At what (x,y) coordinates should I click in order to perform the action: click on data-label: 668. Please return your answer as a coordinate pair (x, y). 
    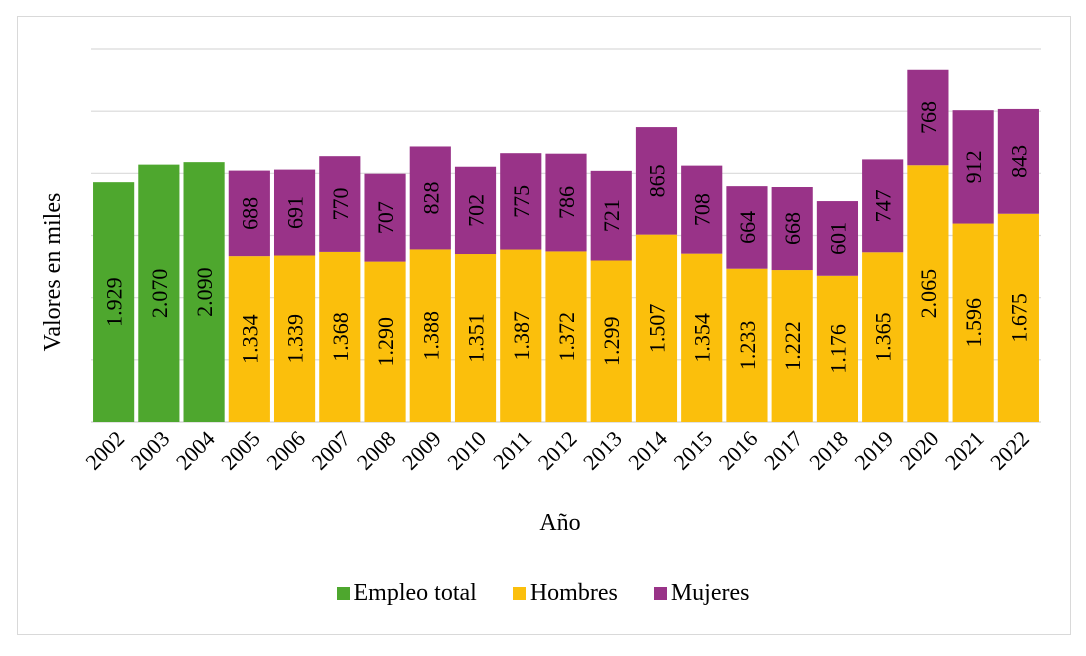
    Looking at the image, I should click on (792, 228).